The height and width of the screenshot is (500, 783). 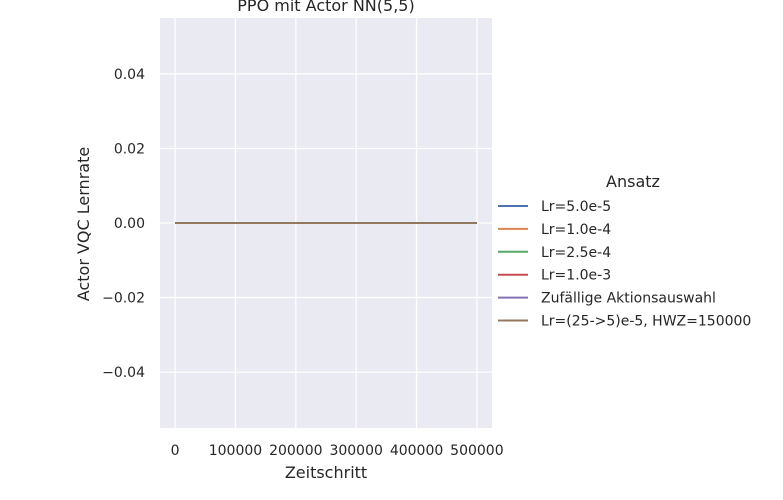 I want to click on legend-item: Lr=1.0e-3, so click(x=554, y=276).